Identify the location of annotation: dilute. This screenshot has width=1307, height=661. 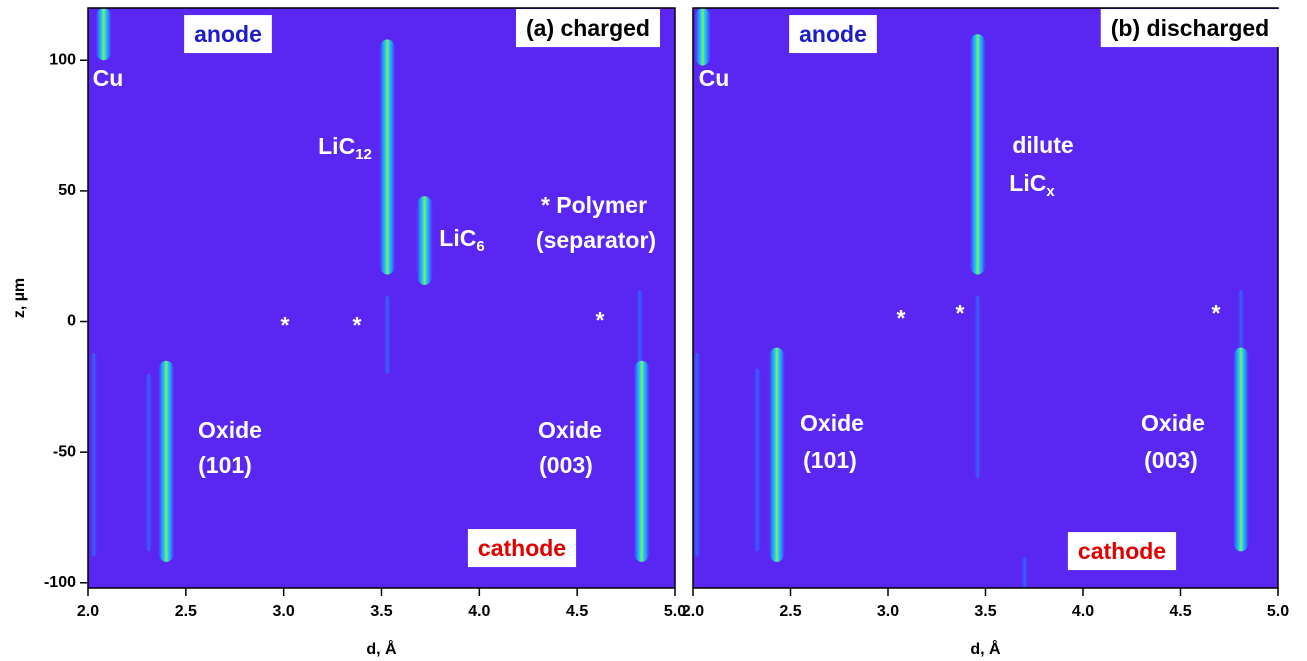
(1042, 145).